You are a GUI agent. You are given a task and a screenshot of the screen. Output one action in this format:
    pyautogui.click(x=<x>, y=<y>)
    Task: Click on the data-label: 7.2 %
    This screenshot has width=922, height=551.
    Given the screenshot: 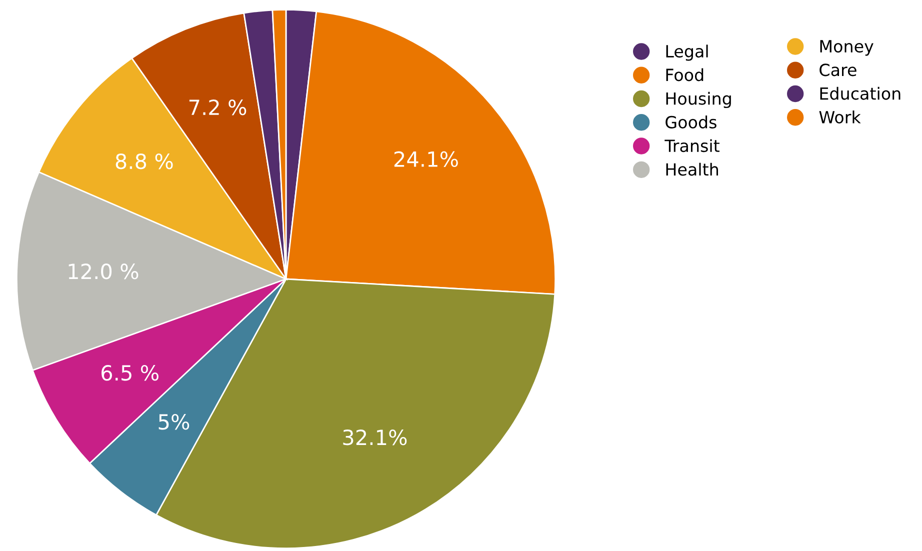 What is the action you would take?
    pyautogui.click(x=217, y=107)
    